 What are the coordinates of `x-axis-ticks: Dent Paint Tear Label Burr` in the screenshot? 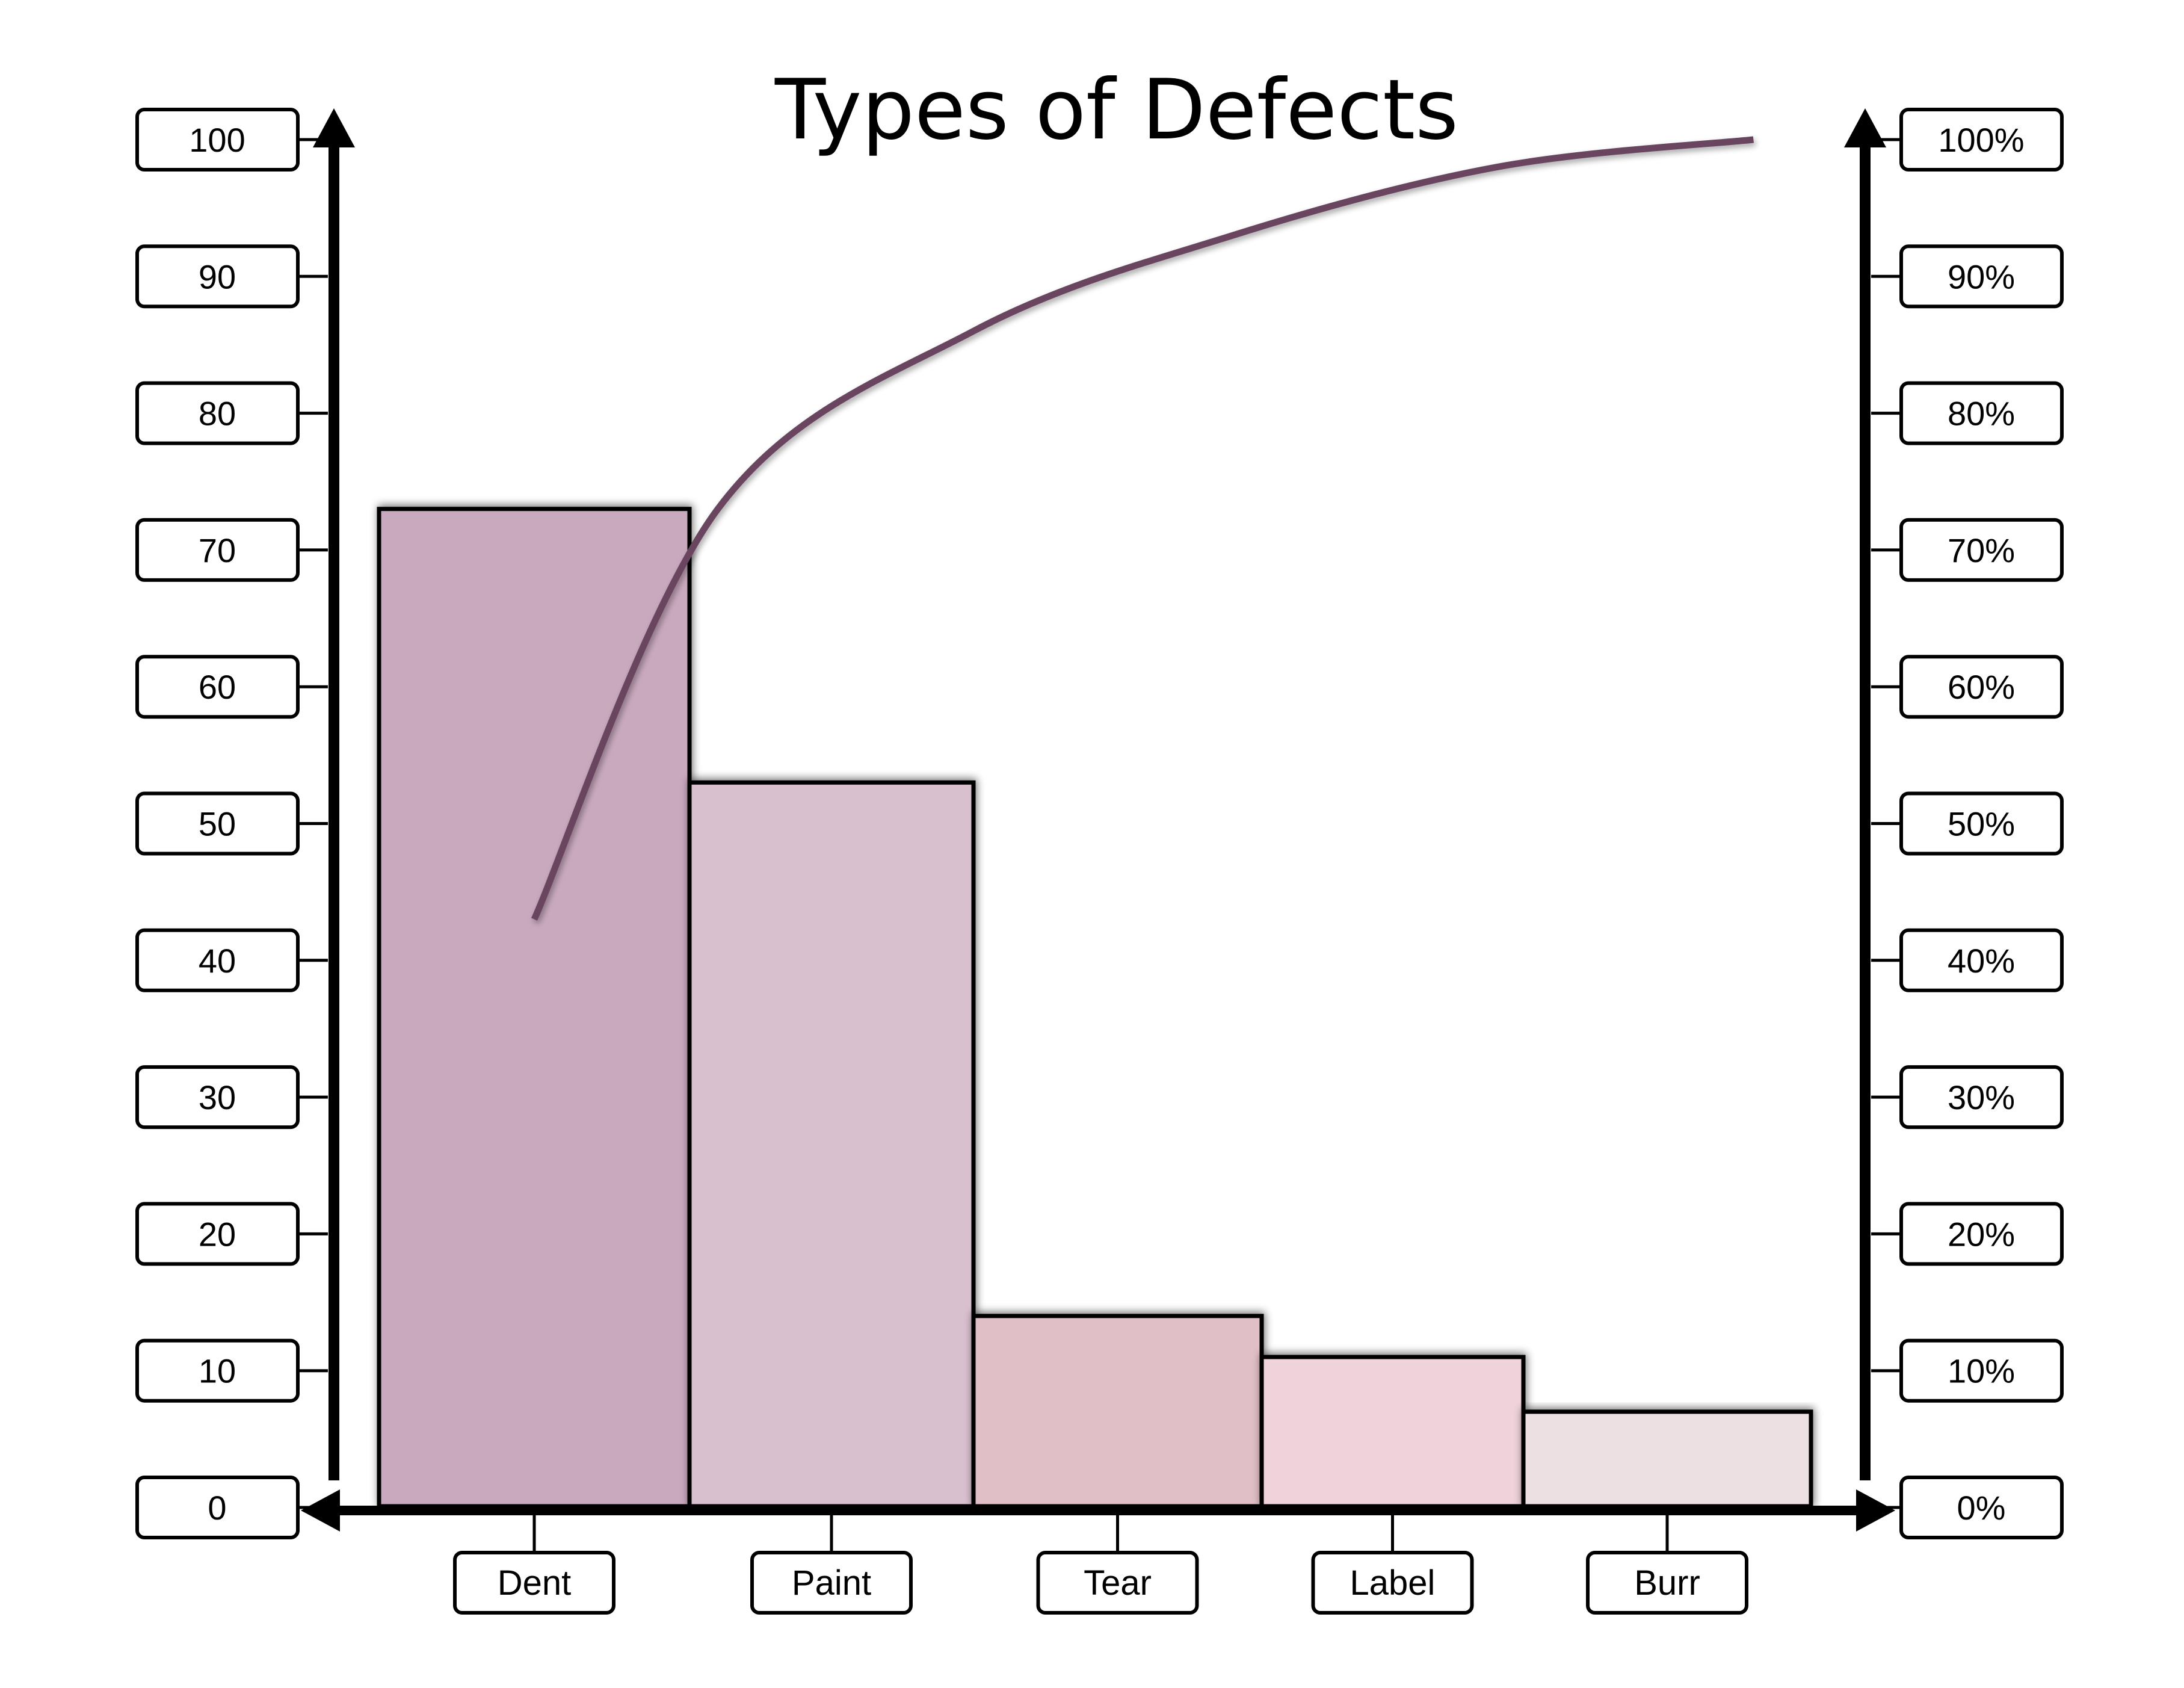 It's located at (1101, 1565).